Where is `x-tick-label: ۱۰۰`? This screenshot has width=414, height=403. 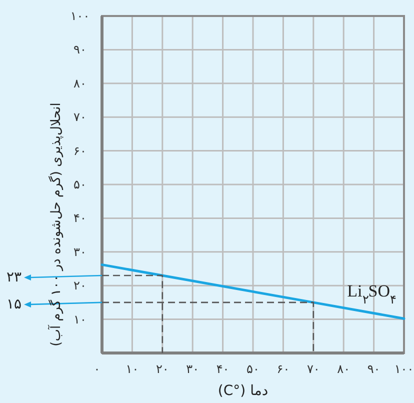 x-tick-label: ۱۰۰ is located at coordinates (404, 369).